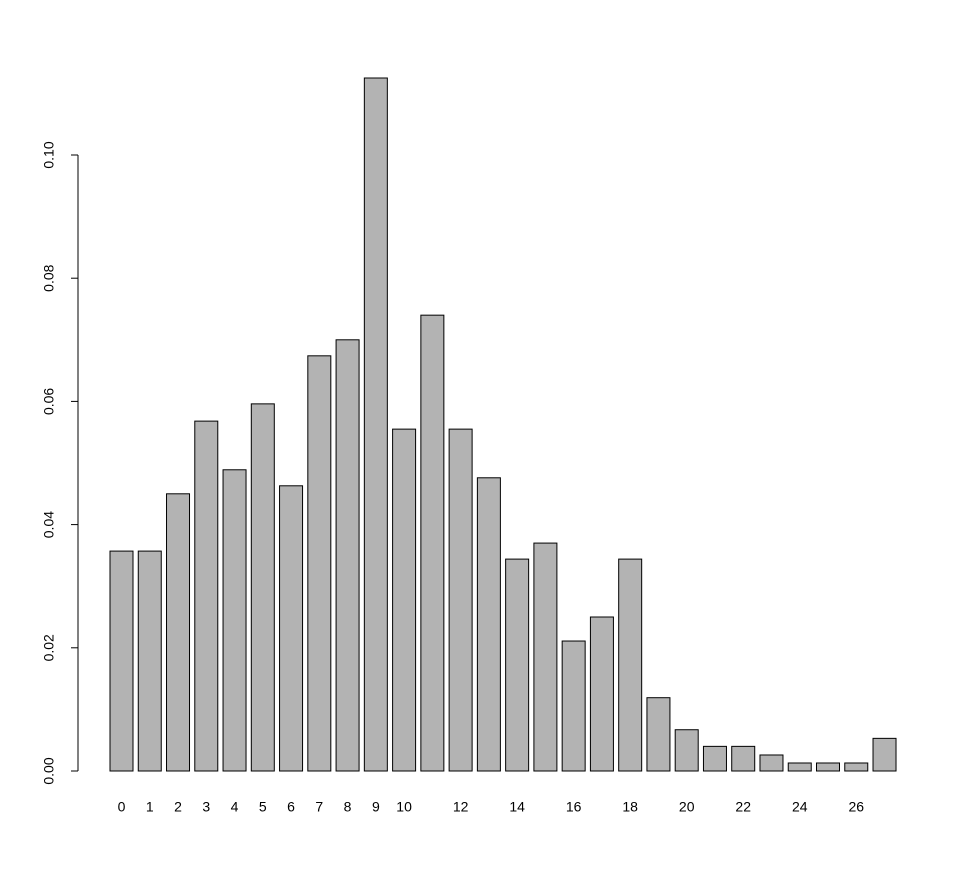 Image resolution: width=968 pixels, height=876 pixels. I want to click on x-tick-label: 18, so click(630, 807).